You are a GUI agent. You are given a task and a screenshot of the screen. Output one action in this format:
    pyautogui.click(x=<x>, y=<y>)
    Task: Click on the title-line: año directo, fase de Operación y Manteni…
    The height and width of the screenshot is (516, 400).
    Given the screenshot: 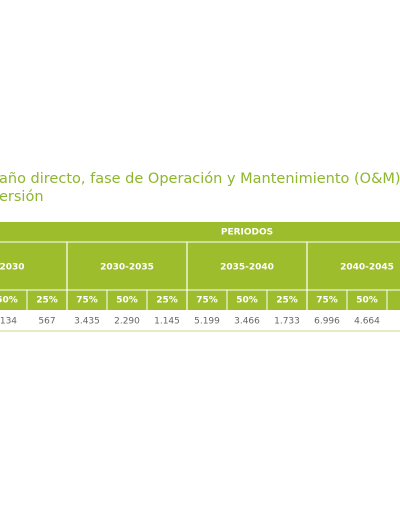 What is the action you would take?
    pyautogui.click(x=200, y=179)
    